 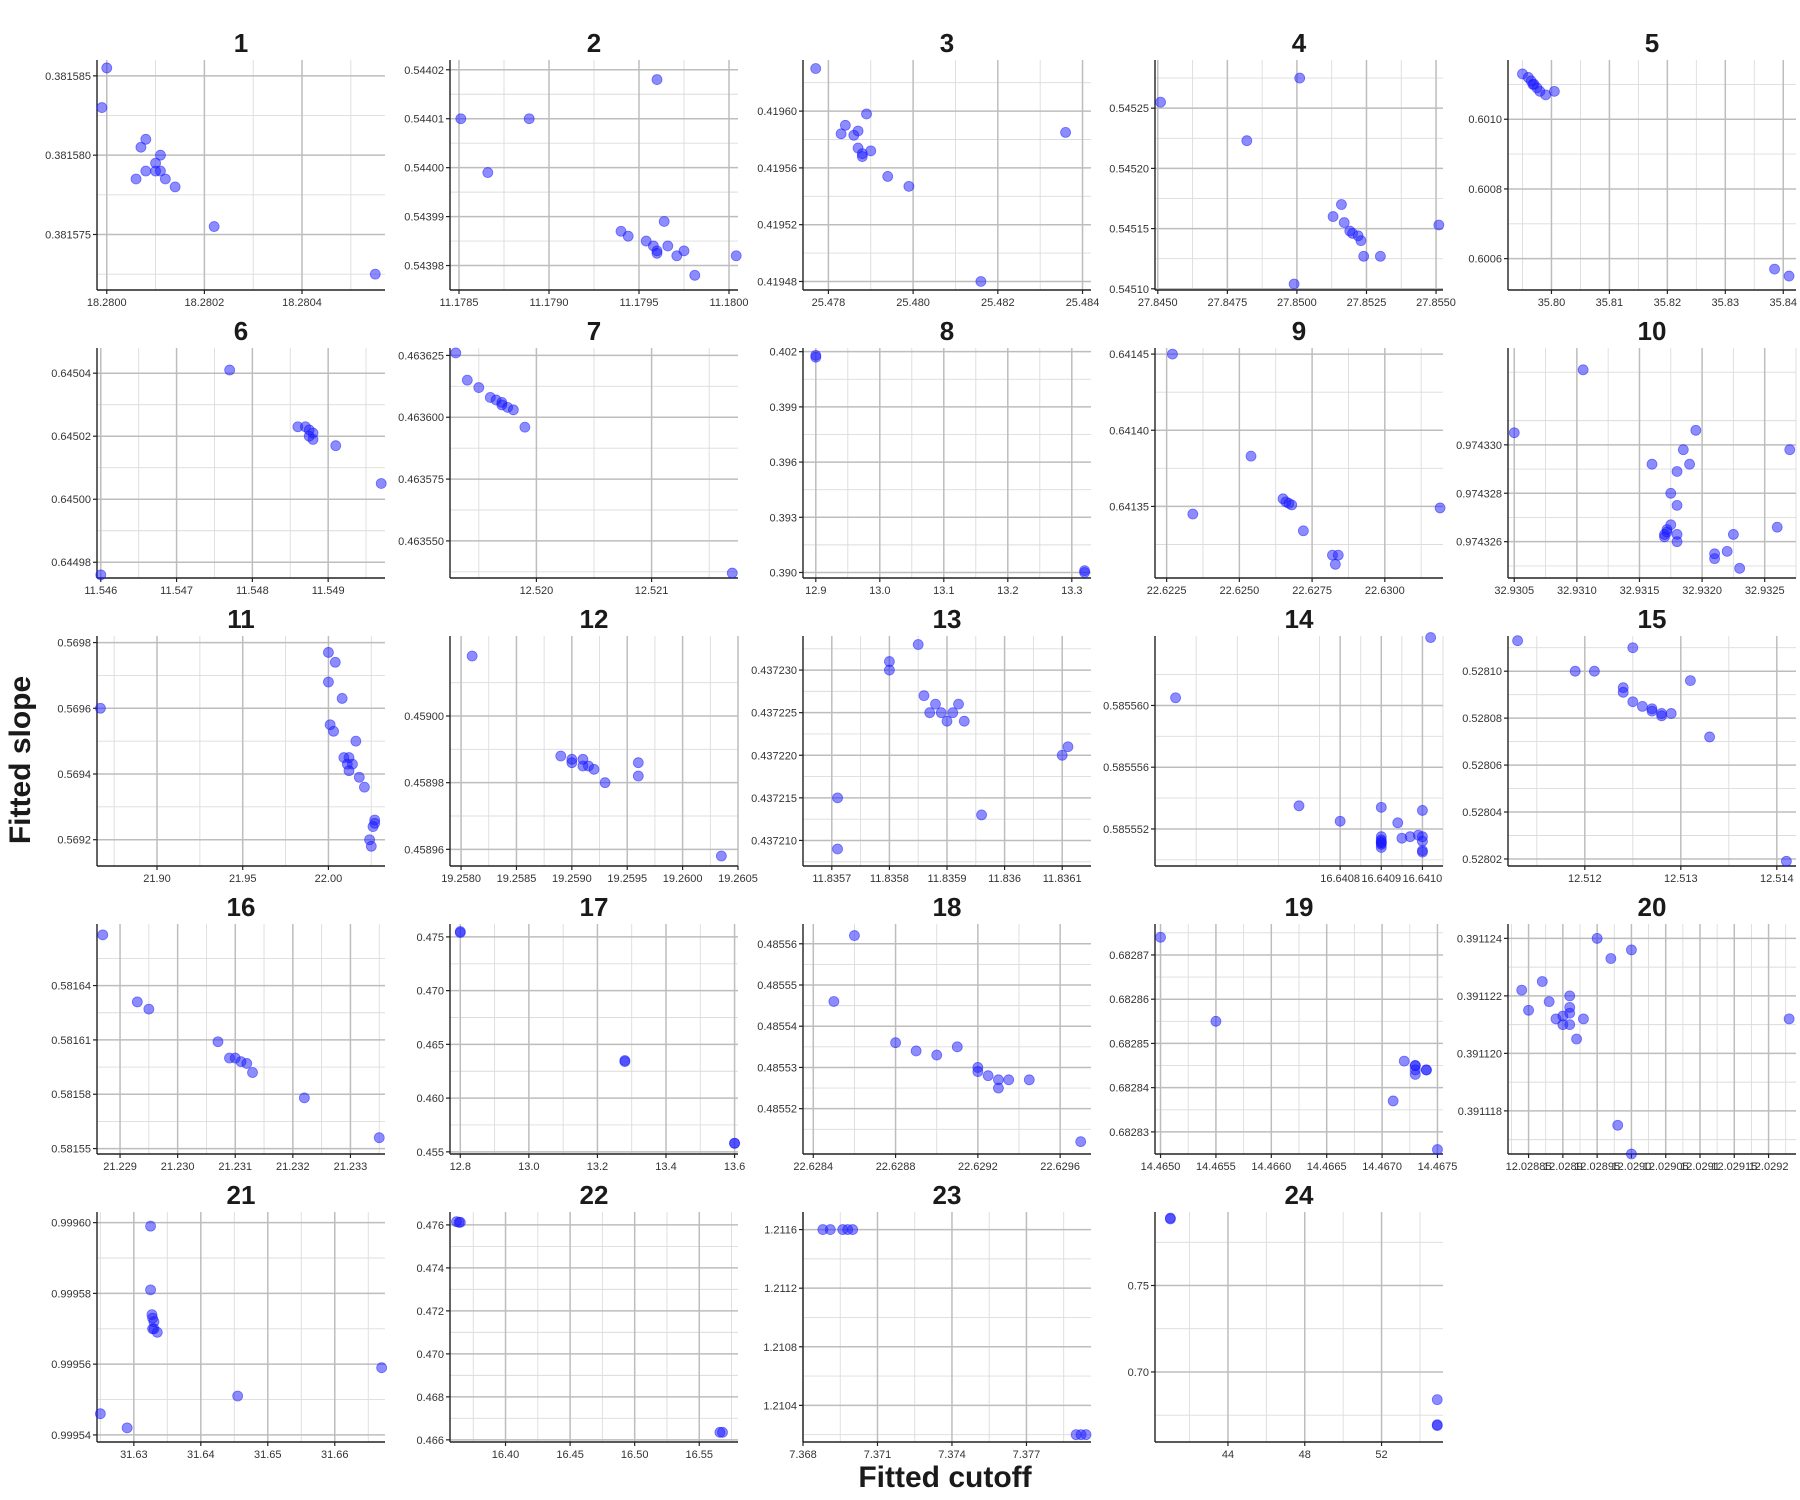 What do you see at coordinates (424, 169) in the screenshot?
I see `y-tick-label: 0.54400` at bounding box center [424, 169].